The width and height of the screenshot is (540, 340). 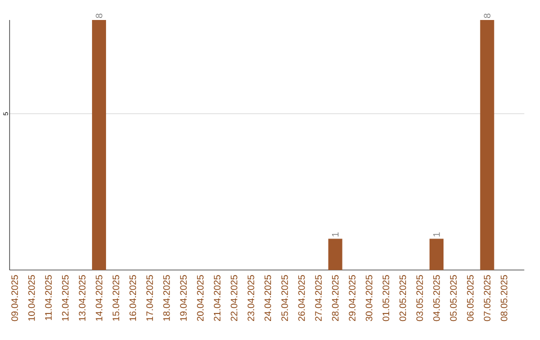 I want to click on x-tick-label: 24.04.2025, so click(x=268, y=298).